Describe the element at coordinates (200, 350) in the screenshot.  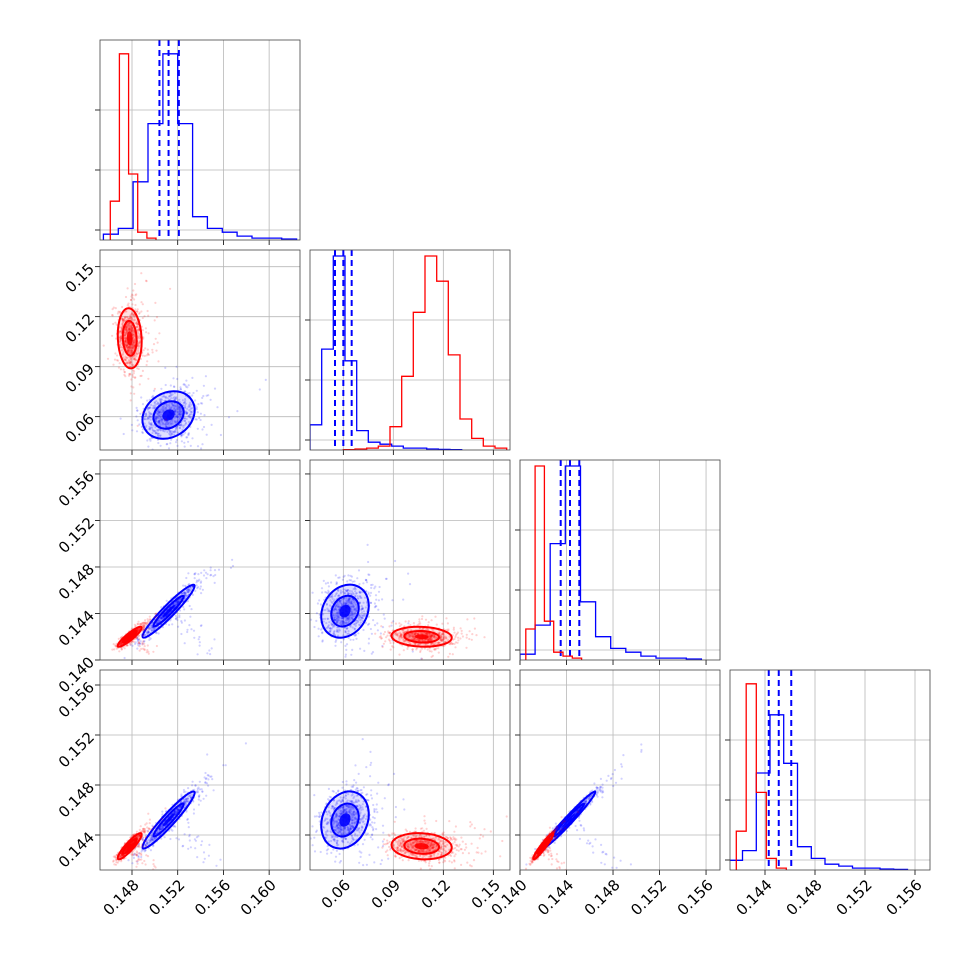
I see `panel-frame` at that location.